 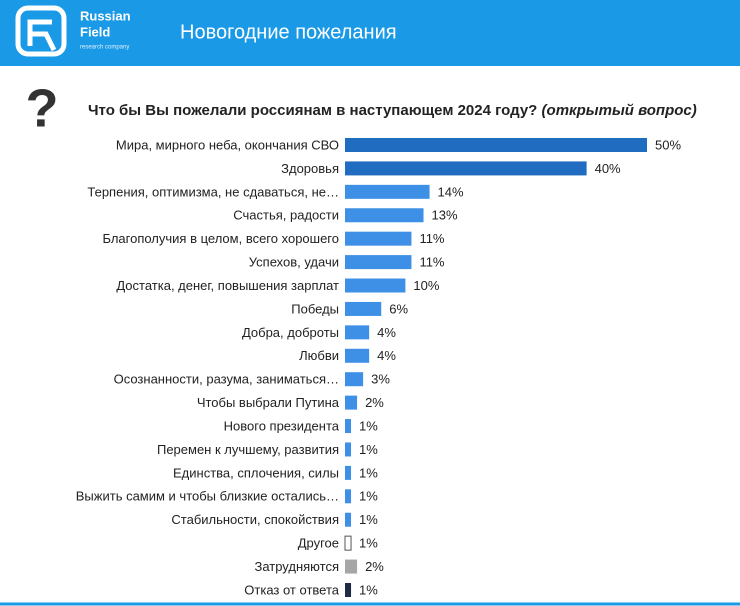 What do you see at coordinates (220, 238) in the screenshot?
I see `category-label: Благополучия в целом, всего хорошего` at bounding box center [220, 238].